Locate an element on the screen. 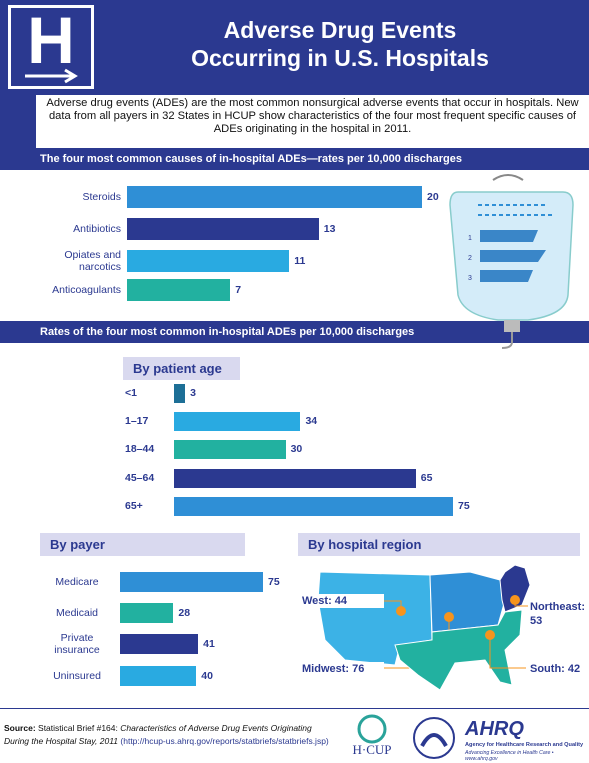 This screenshot has width=589, height=763. subheader: By patient age is located at coordinates (181, 368).